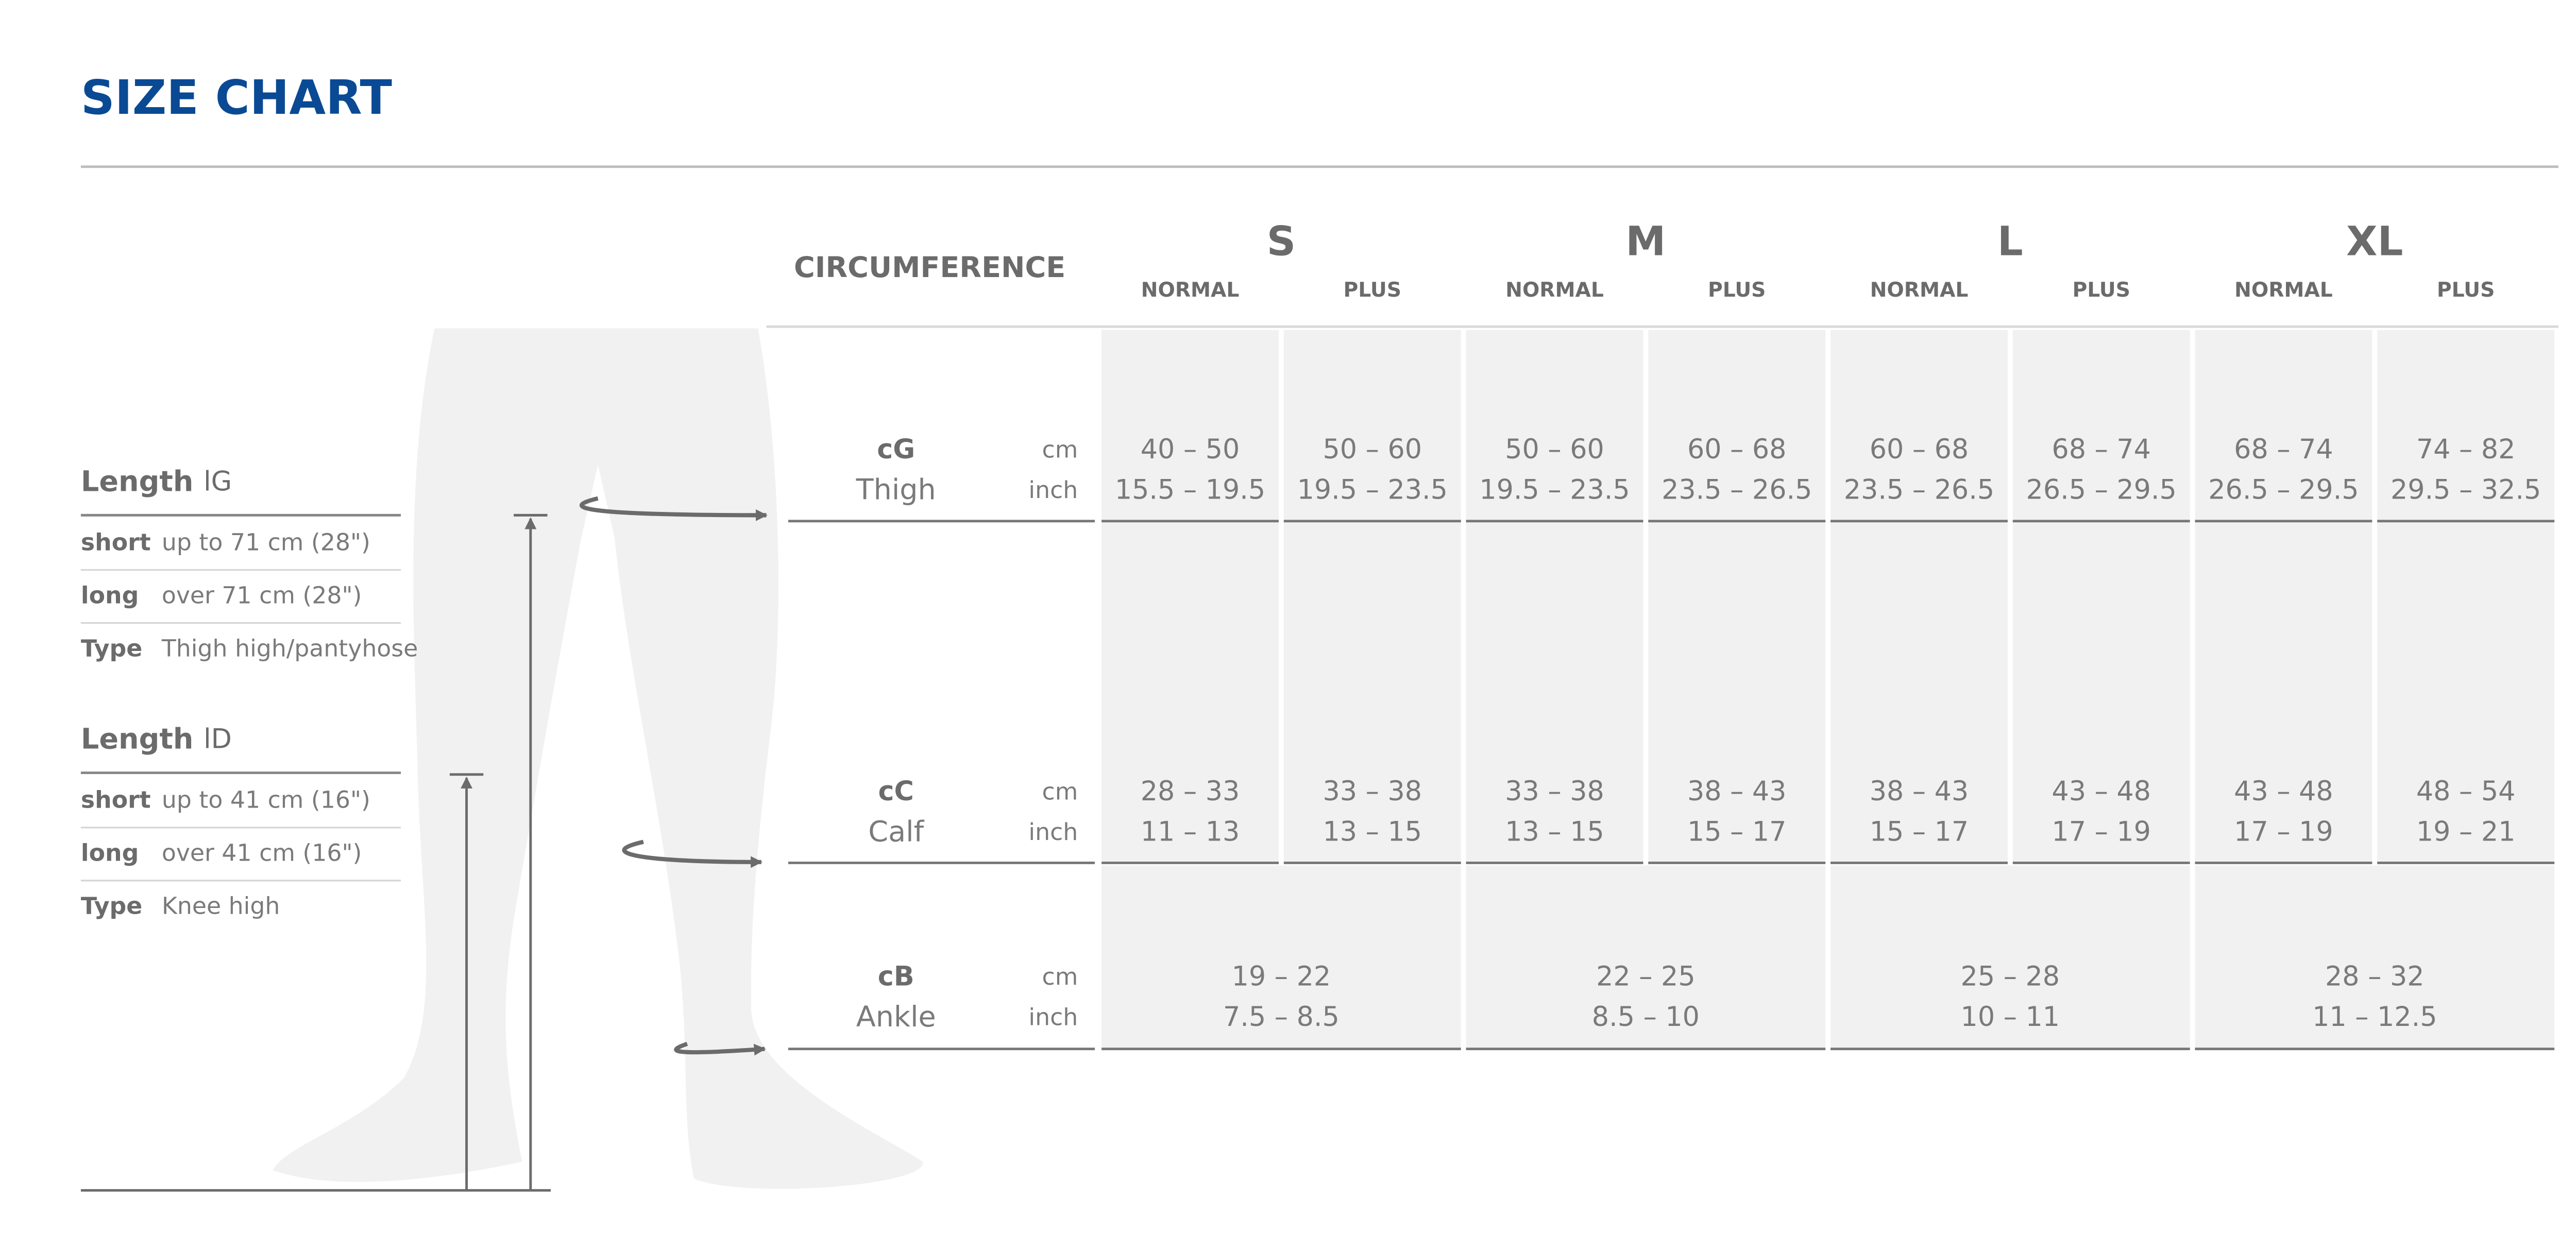  What do you see at coordinates (2466, 490) in the screenshot?
I see `size-value: 29.5 – 32.5` at bounding box center [2466, 490].